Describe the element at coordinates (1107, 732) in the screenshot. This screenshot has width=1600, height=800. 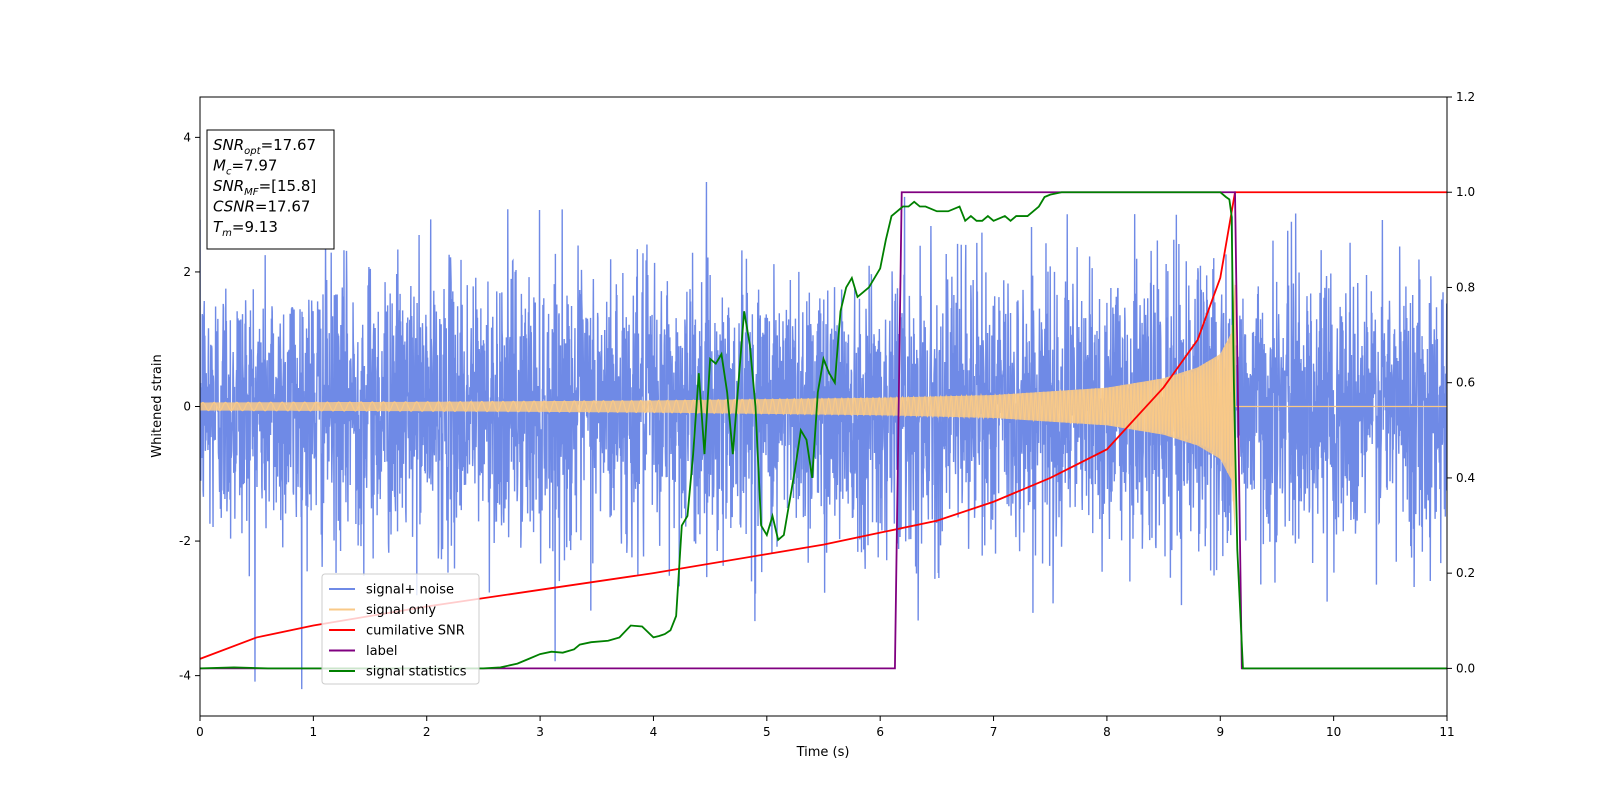
I see `x-tick-label: 8` at that location.